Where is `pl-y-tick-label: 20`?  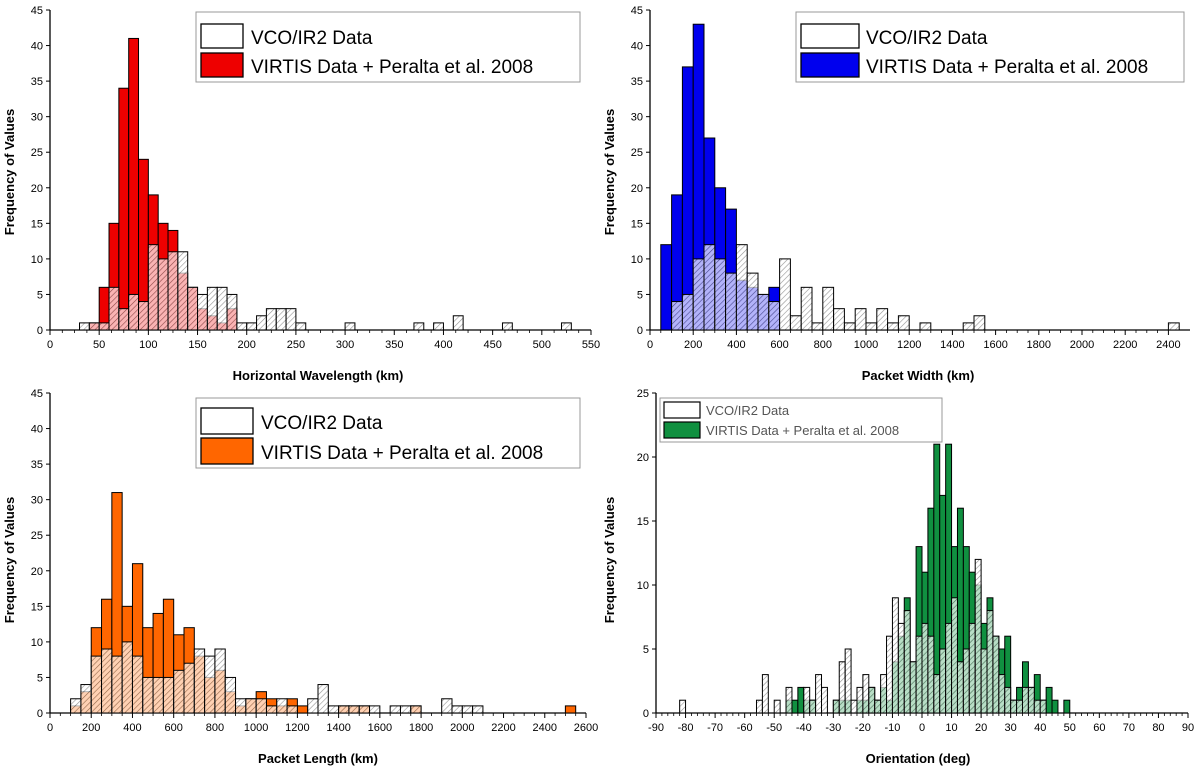
pl-y-tick-label: 20 is located at coordinates (37, 572).